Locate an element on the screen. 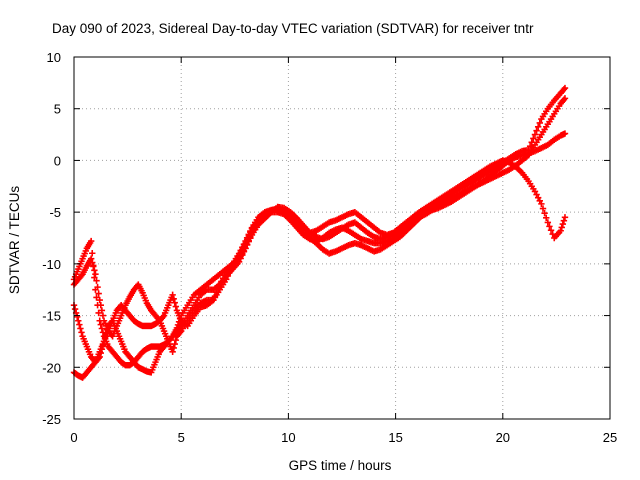 The width and height of the screenshot is (640, 480). x-tick-label: 10 is located at coordinates (288, 437).